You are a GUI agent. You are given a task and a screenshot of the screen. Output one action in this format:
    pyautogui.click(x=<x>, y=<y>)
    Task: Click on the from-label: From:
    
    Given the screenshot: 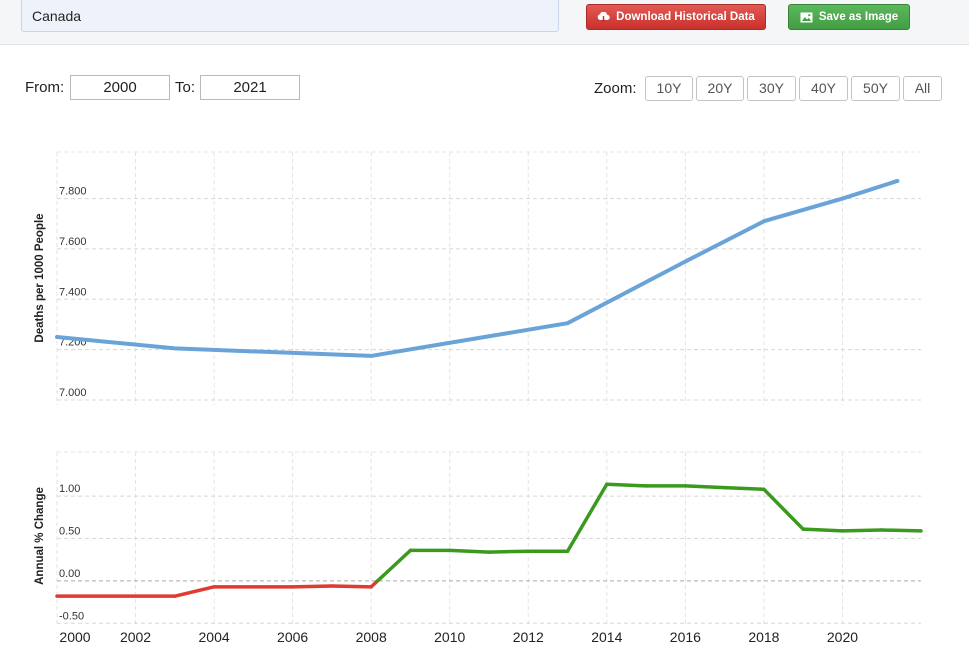 What is the action you would take?
    pyautogui.click(x=45, y=87)
    